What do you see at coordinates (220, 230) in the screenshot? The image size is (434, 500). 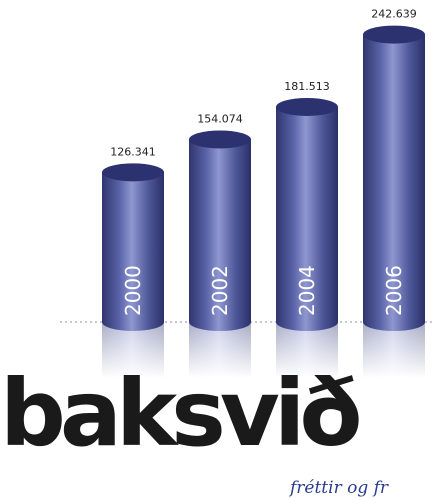 I see `bar-2002` at bounding box center [220, 230].